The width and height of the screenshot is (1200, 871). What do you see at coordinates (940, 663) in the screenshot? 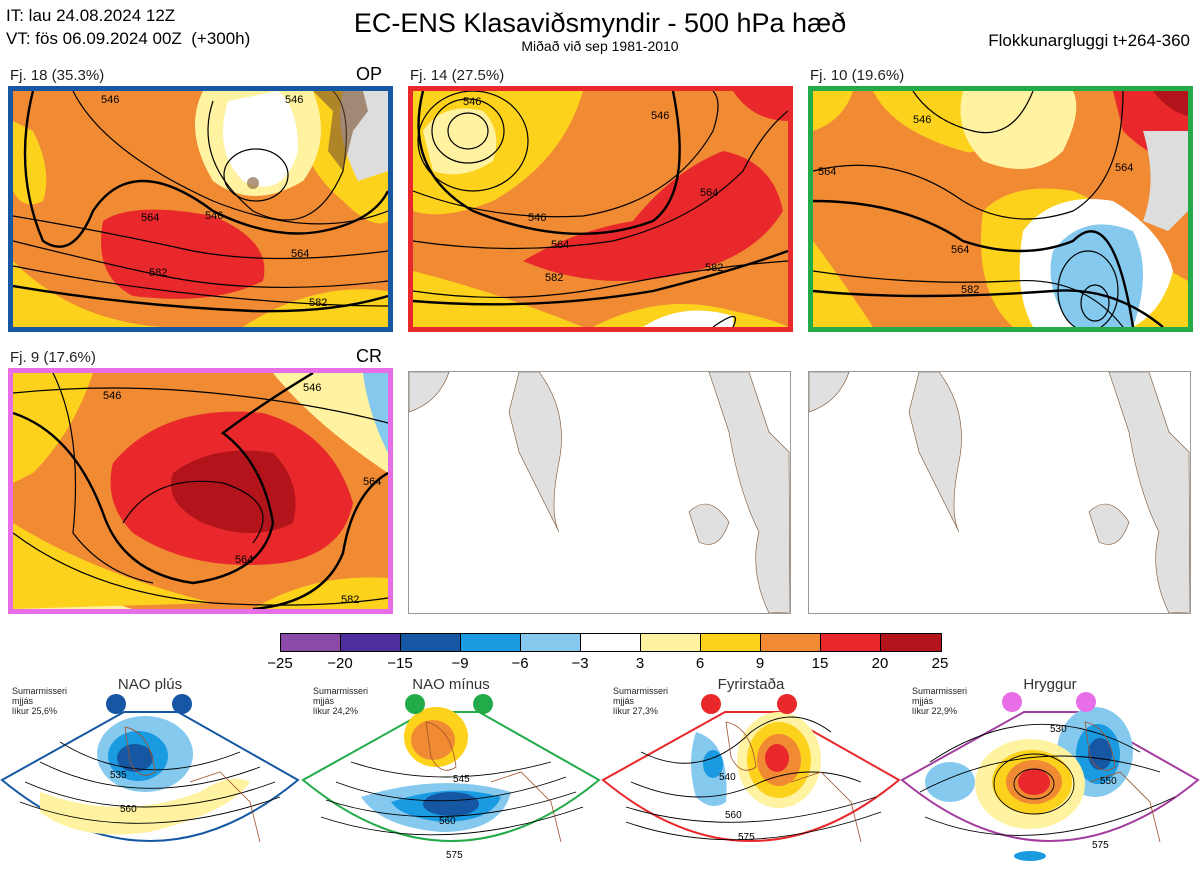
I see `colorbar-tick: 25` at bounding box center [940, 663].